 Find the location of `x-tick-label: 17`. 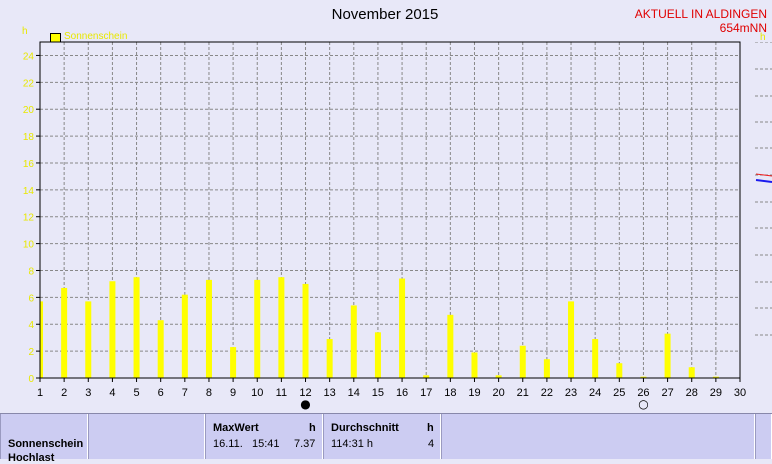

x-tick-label: 17 is located at coordinates (426, 393).